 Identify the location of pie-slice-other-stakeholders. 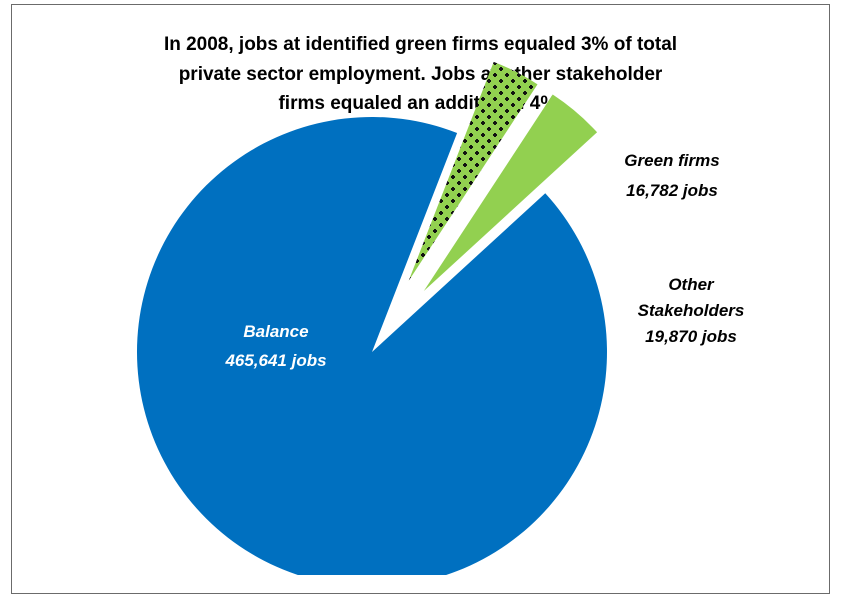
(510, 193).